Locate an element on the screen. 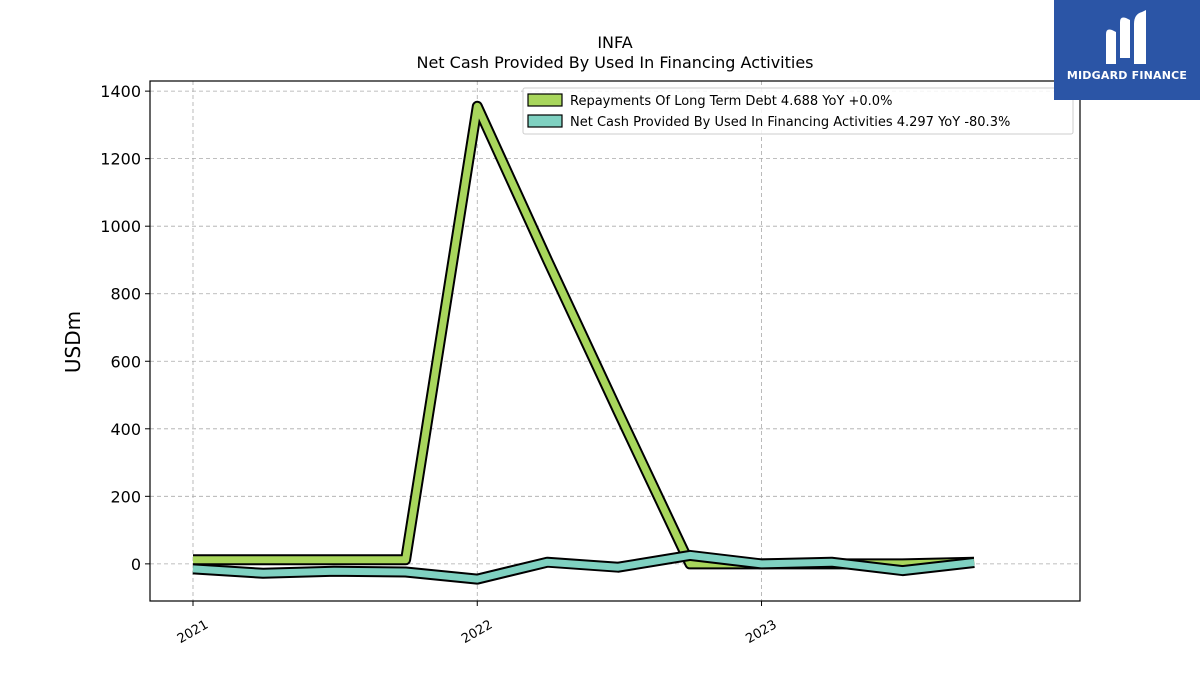  x-axis-ticks: 2021 2022 2023 is located at coordinates (477, 624).